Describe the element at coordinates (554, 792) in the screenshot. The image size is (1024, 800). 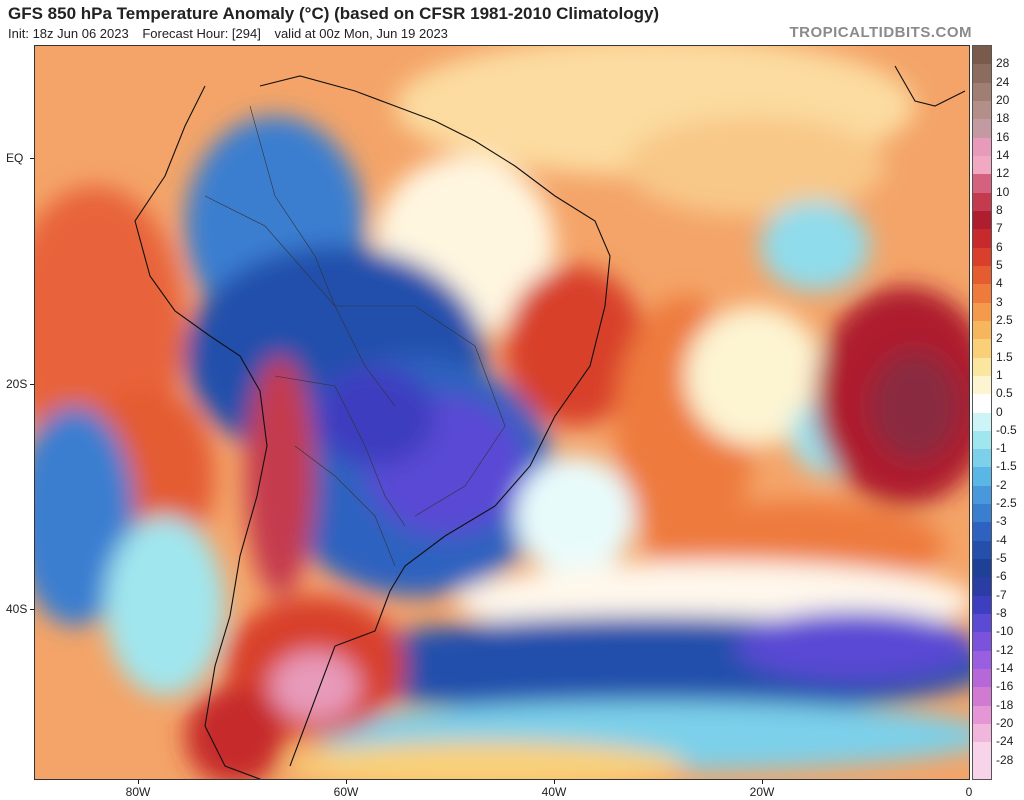
I see `lon-label-40w: 40W` at that location.